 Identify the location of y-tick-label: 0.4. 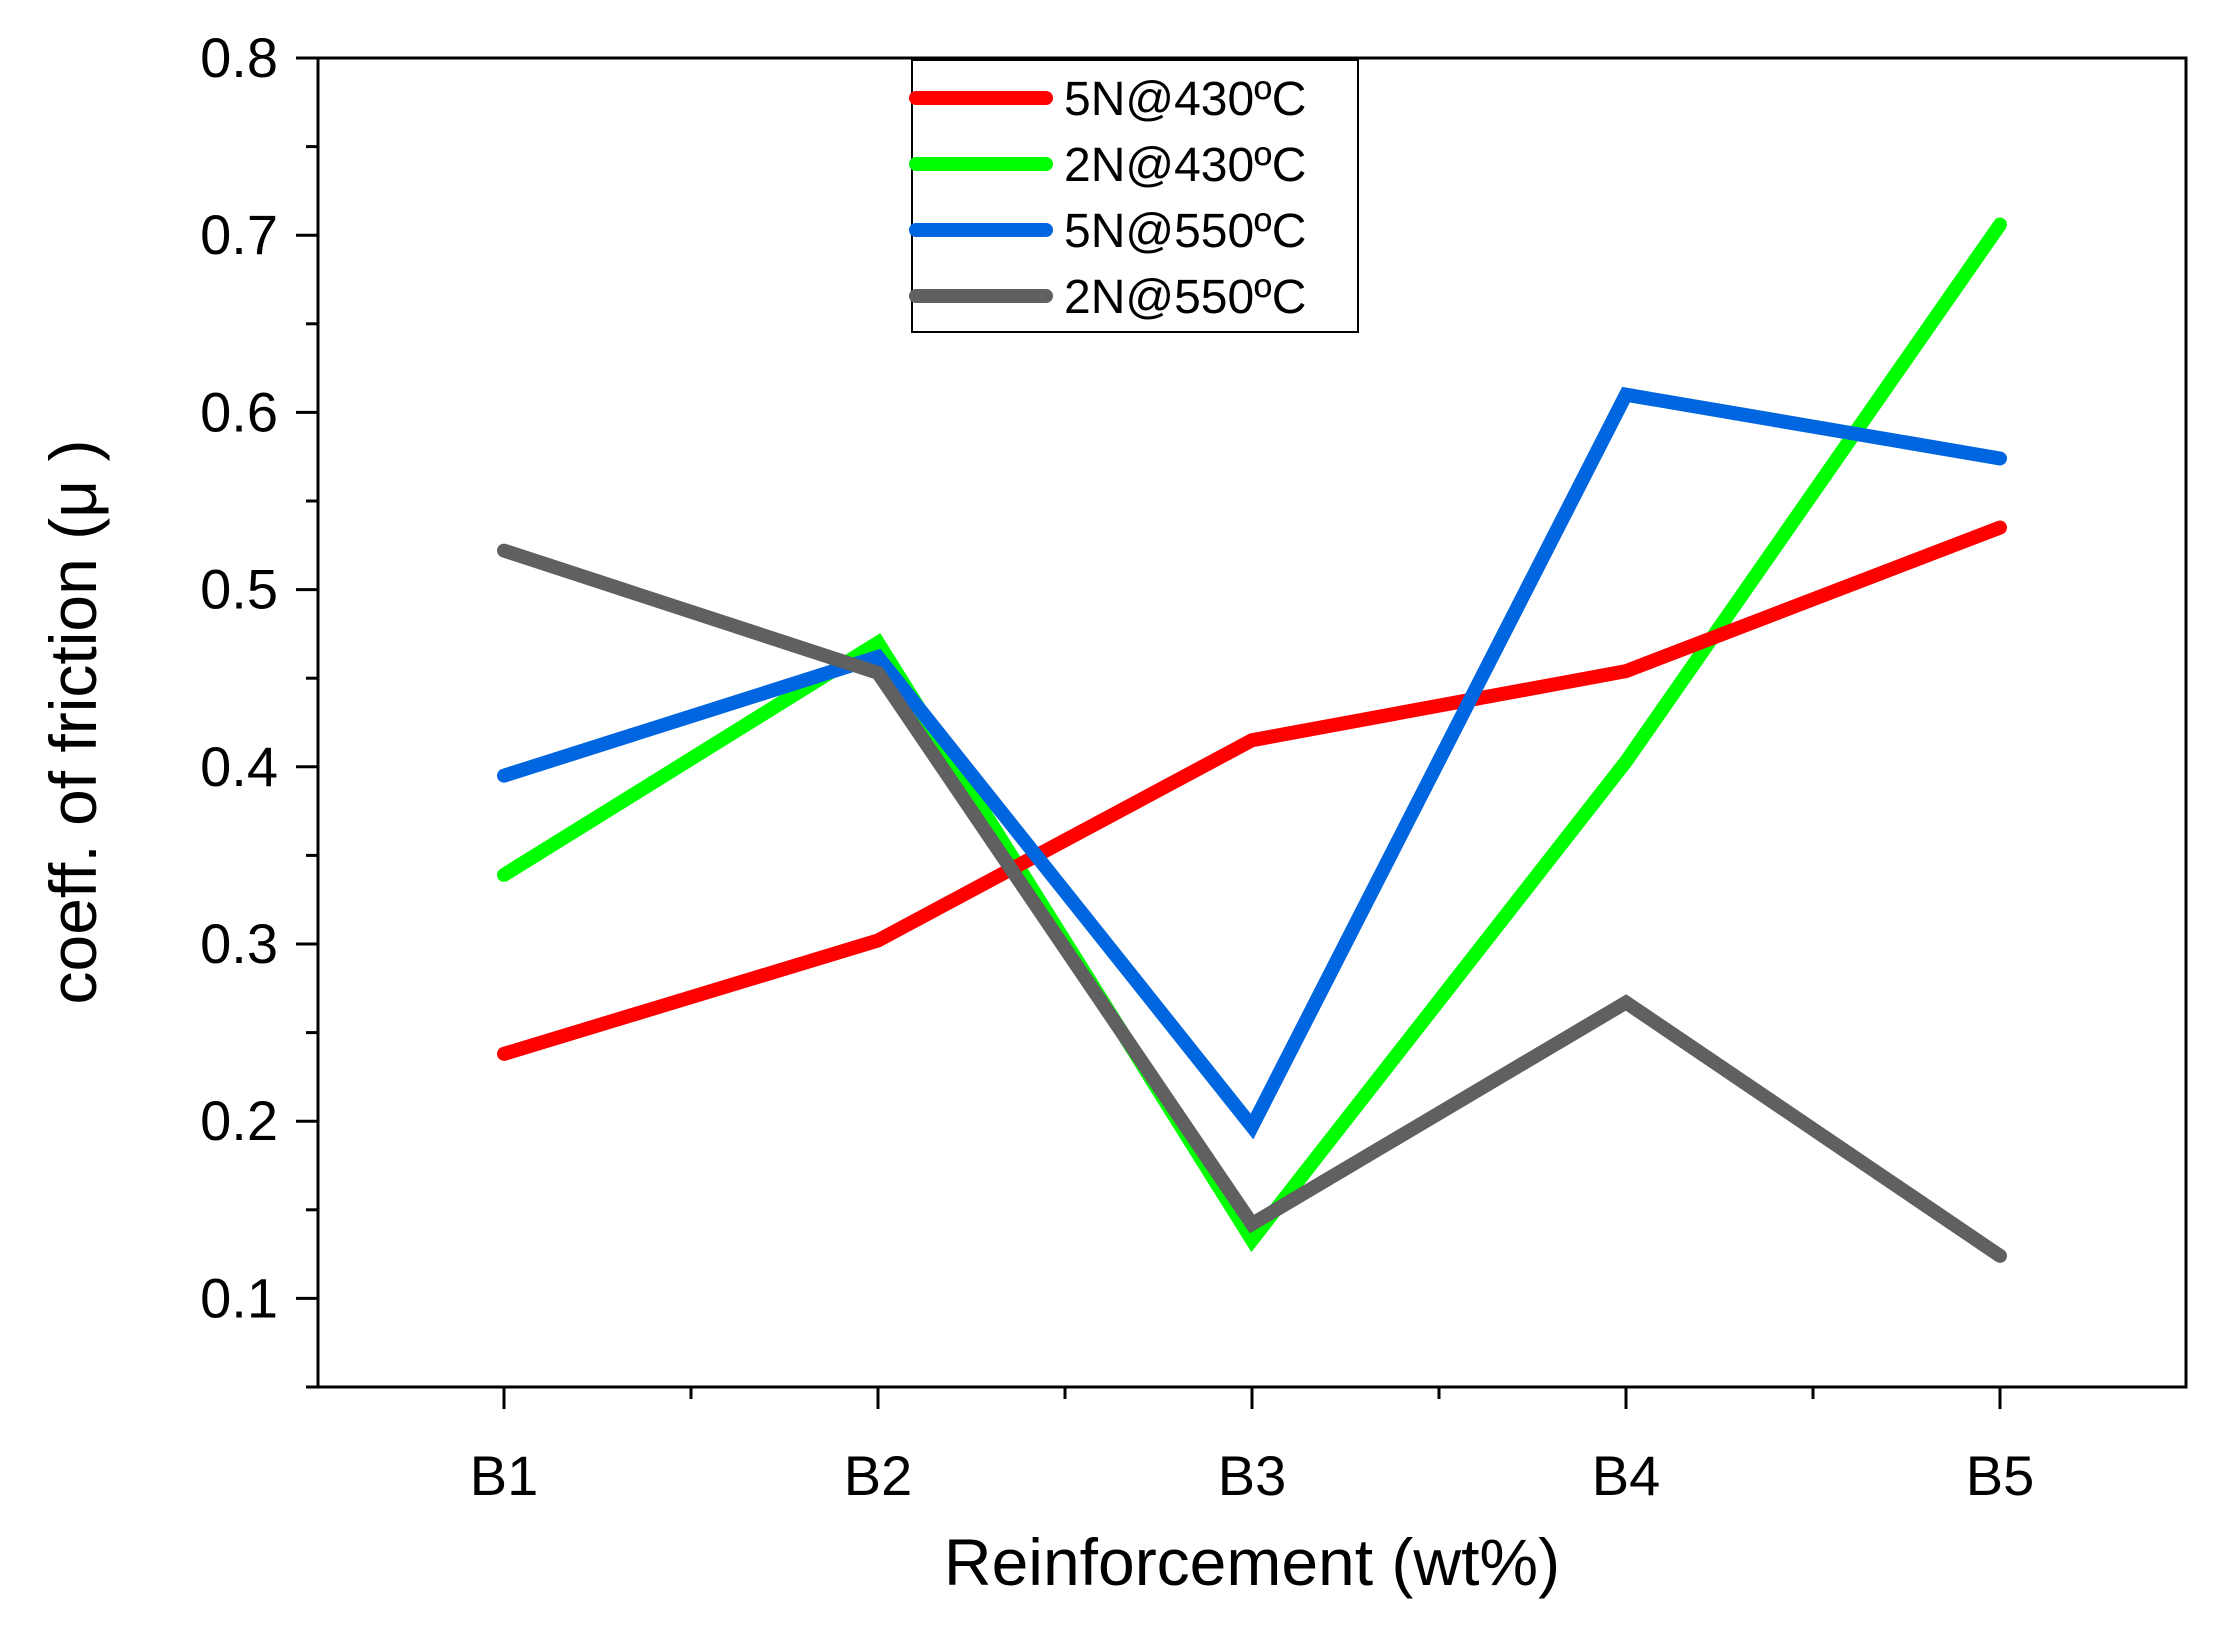
(239, 766).